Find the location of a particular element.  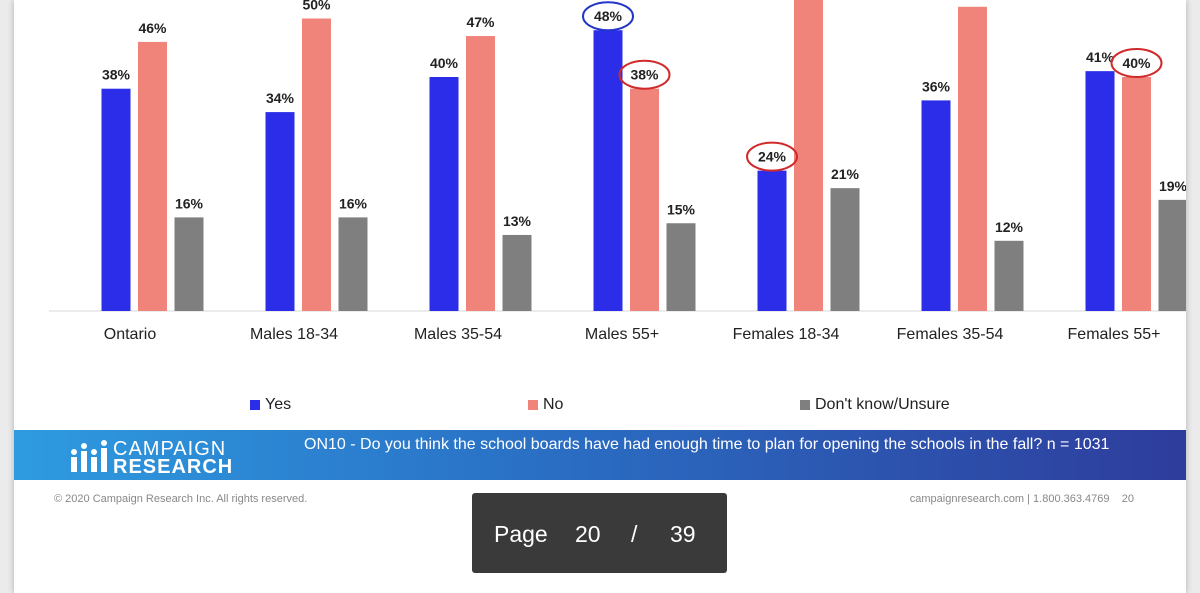

data-label-females-35-54-don-t-know-unsure: 12% is located at coordinates (1009, 227).